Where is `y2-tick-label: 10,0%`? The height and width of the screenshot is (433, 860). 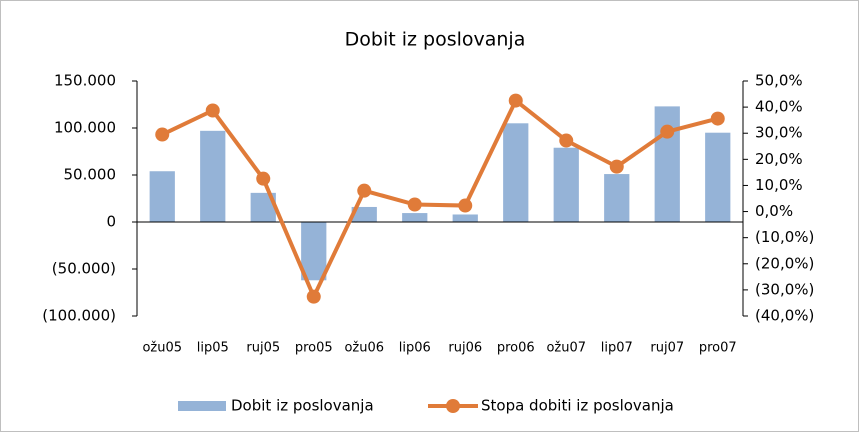 y2-tick-label: 10,0% is located at coordinates (779, 185).